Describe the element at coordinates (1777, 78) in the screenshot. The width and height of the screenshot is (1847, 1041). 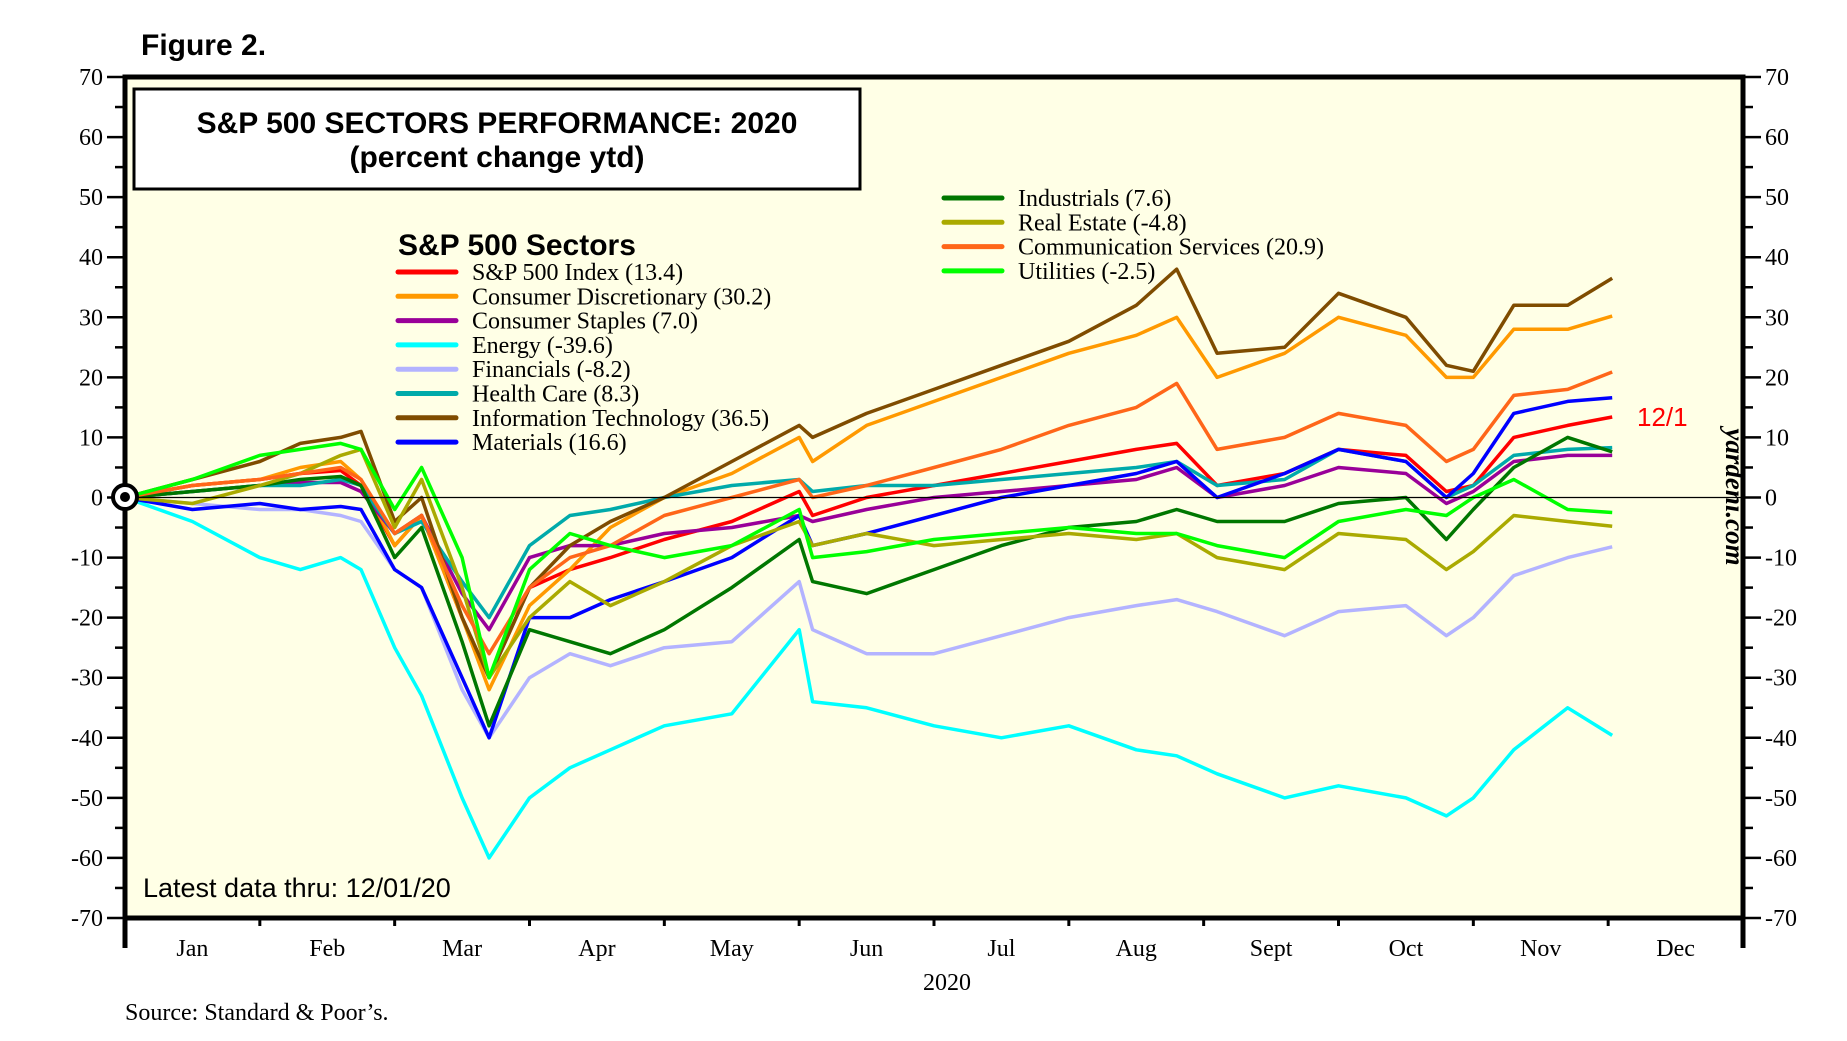
I see `y-tick-label-right: 70` at that location.